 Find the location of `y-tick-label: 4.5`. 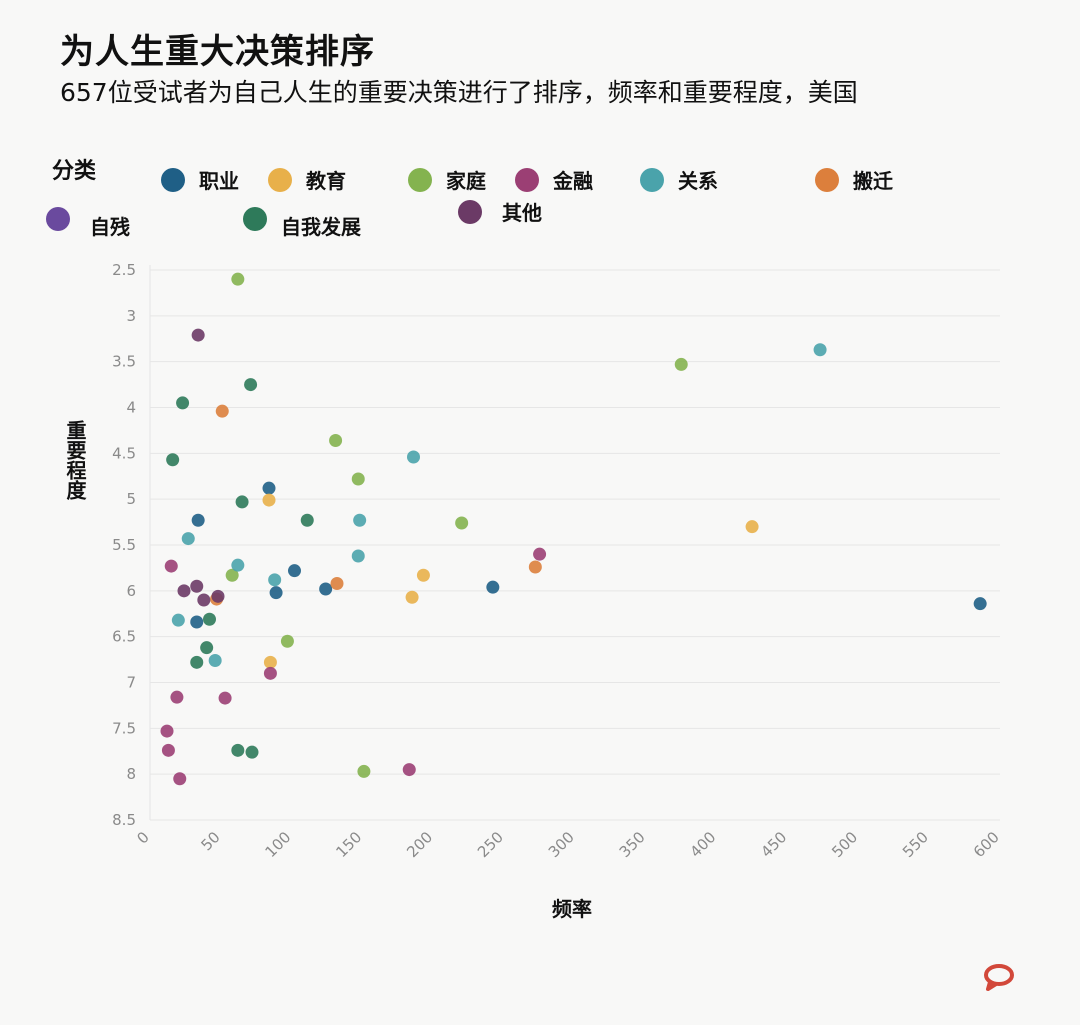

y-tick-label: 4.5 is located at coordinates (124, 453).